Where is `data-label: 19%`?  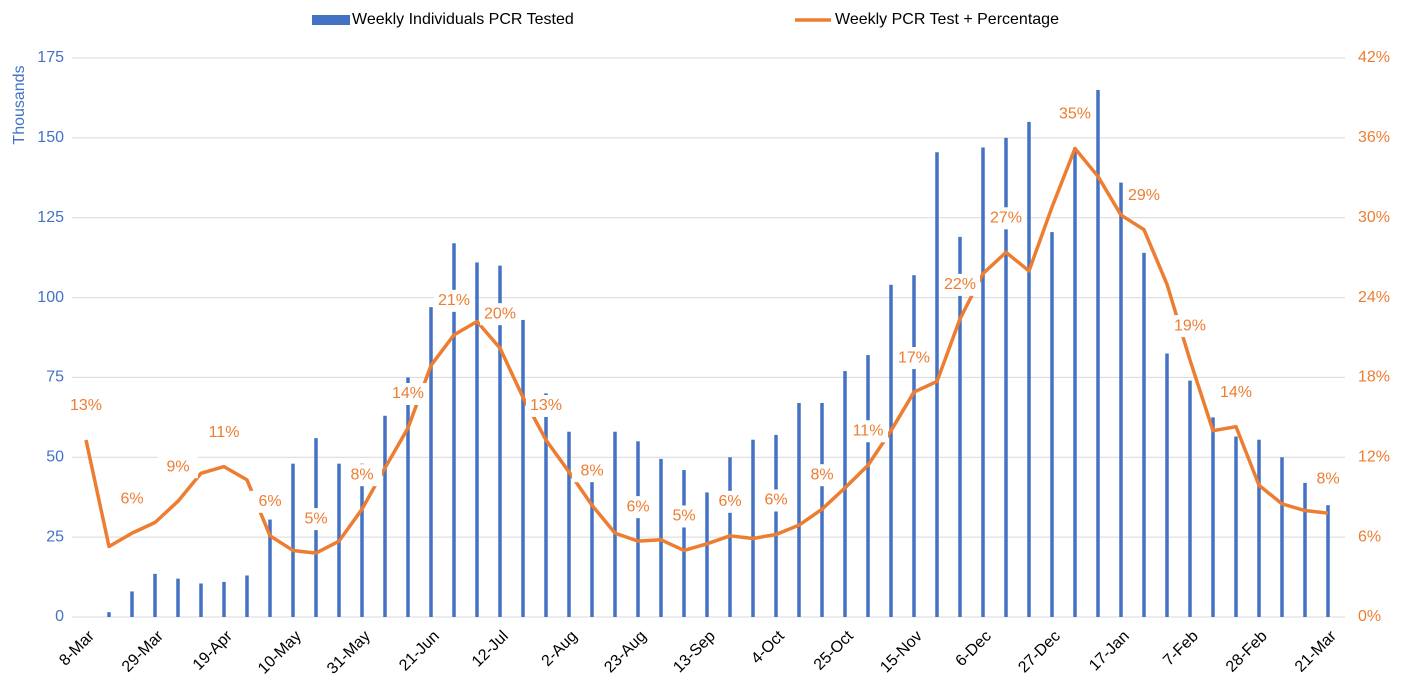 data-label: 19% is located at coordinates (1190, 325).